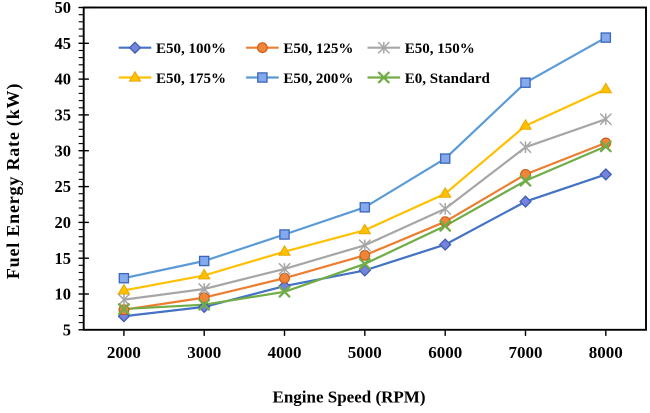  I want to click on svg-text: 3000, so click(204, 352).